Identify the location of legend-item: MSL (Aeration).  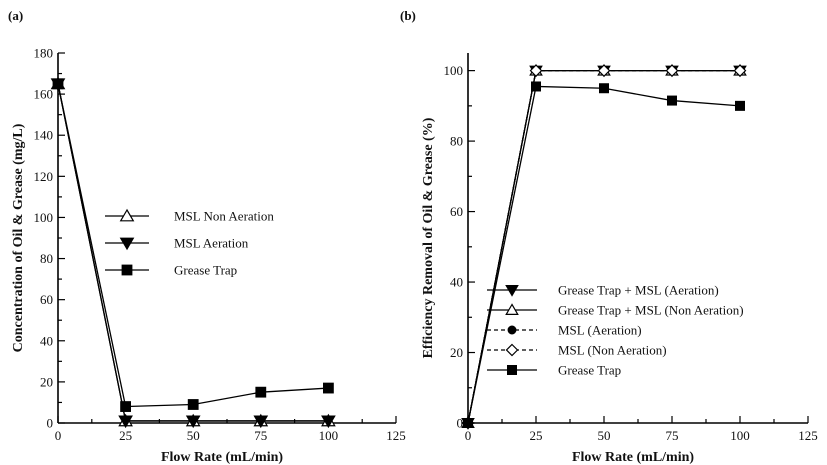
(564, 330).